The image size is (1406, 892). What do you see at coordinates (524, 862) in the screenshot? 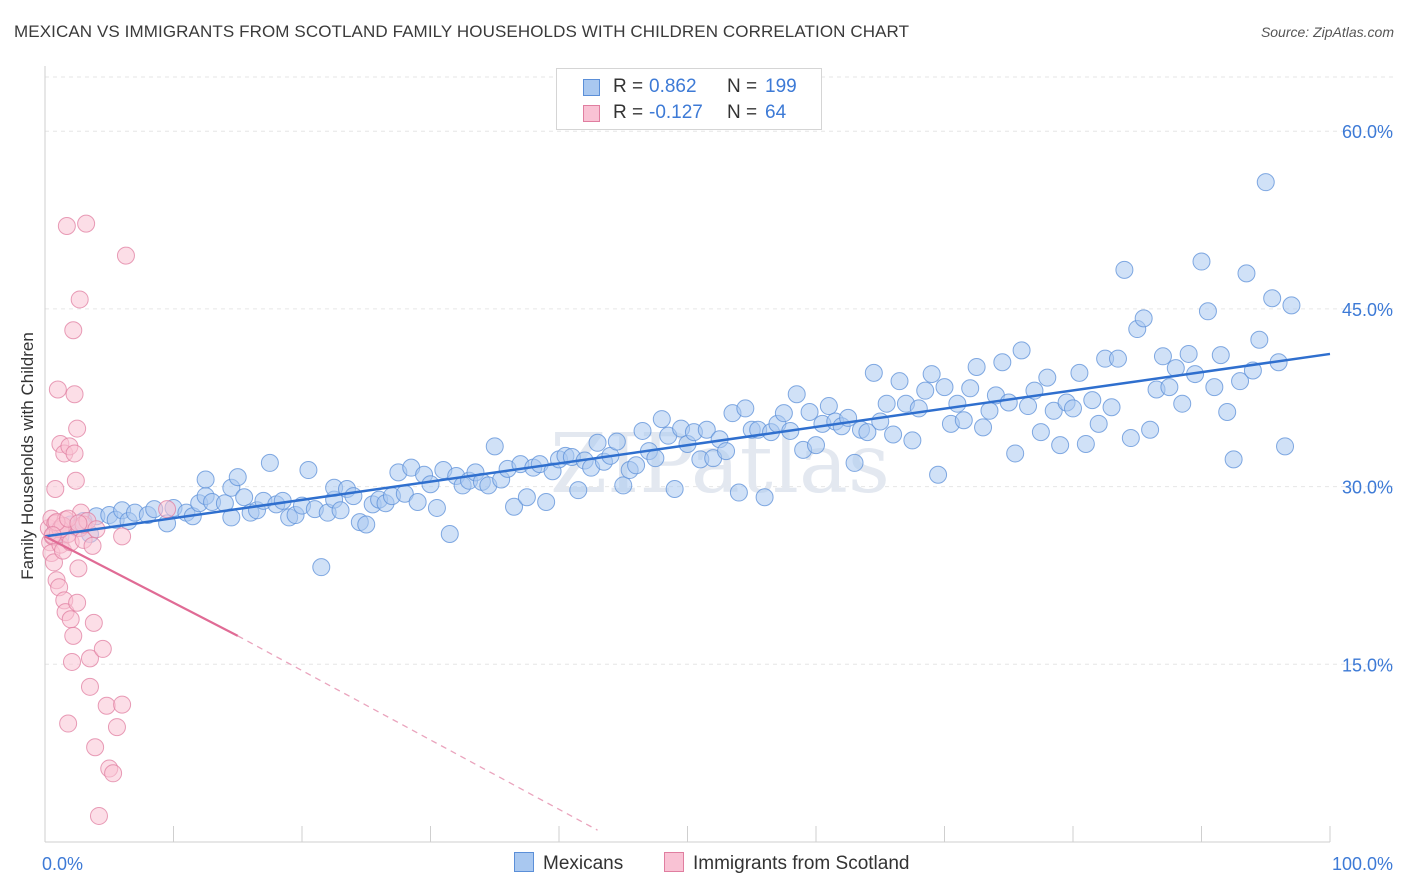
I see `legend-swatch-mexicans` at bounding box center [524, 862].